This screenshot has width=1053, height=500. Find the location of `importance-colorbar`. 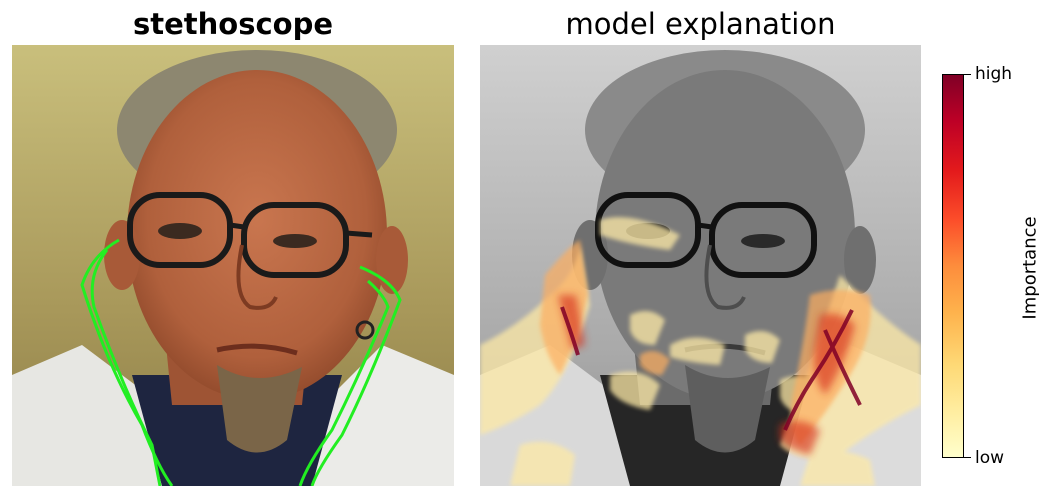

importance-colorbar is located at coordinates (953, 266).